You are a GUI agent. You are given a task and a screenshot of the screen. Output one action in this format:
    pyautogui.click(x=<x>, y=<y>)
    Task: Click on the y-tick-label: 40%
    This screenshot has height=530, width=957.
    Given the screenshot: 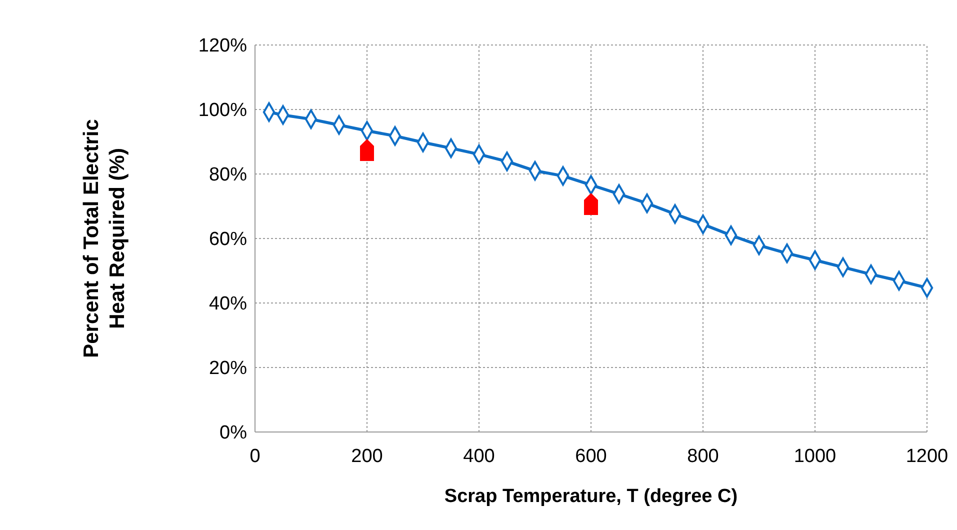 What is the action you would take?
    pyautogui.click(x=228, y=304)
    